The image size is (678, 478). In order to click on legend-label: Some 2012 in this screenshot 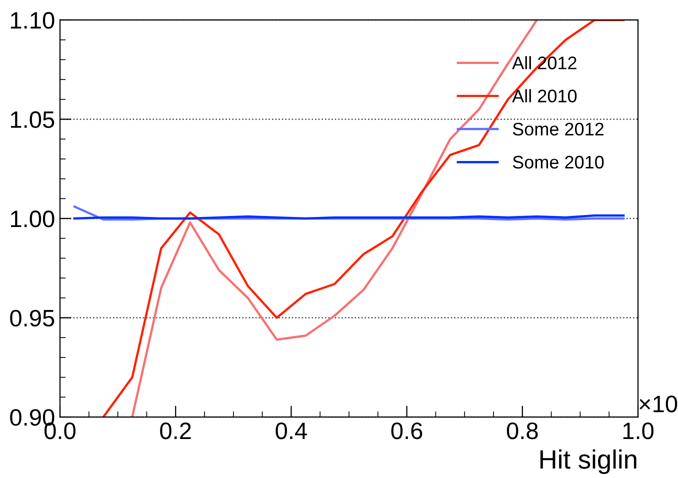, I will do `click(558, 129)`.